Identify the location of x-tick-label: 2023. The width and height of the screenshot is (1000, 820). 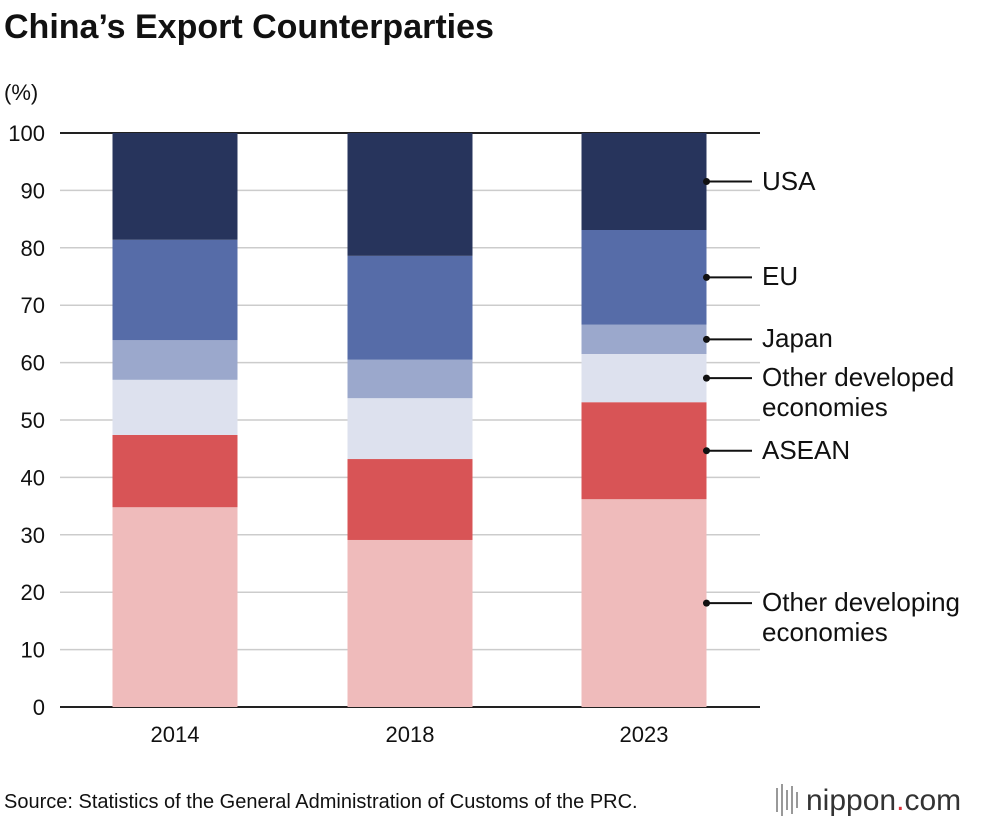
(644, 734).